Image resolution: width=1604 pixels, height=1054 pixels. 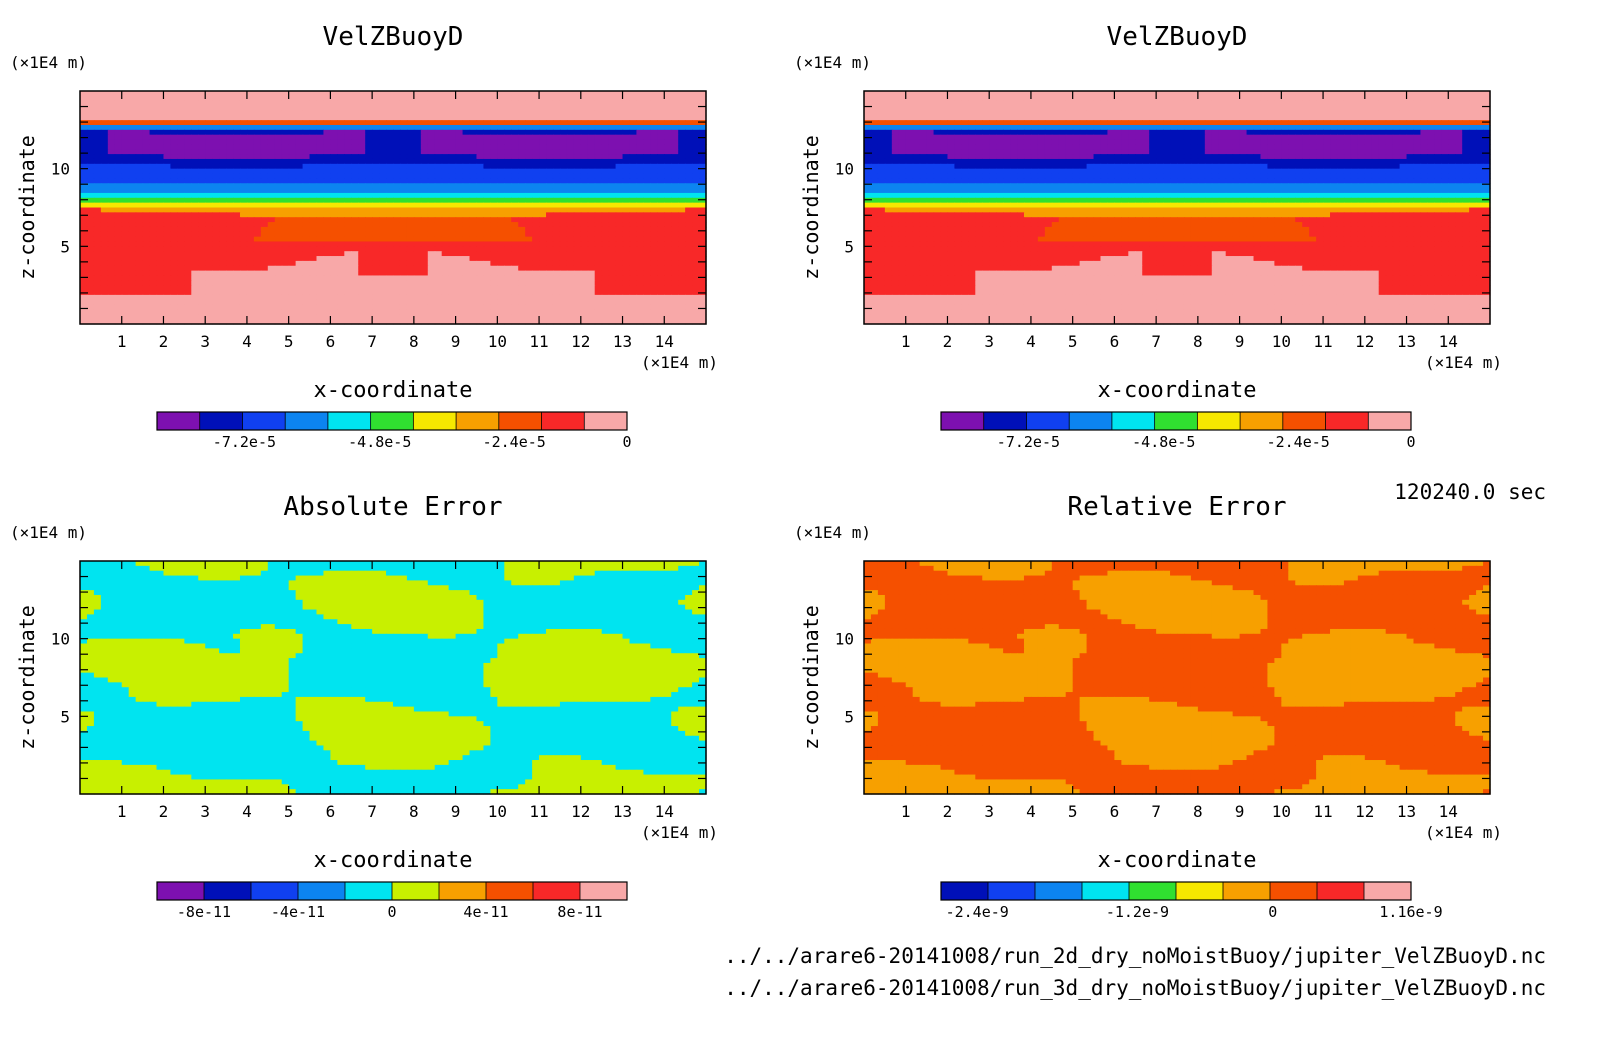 What do you see at coordinates (1177, 37) in the screenshot?
I see `chart-title: VelZBuoyD` at bounding box center [1177, 37].